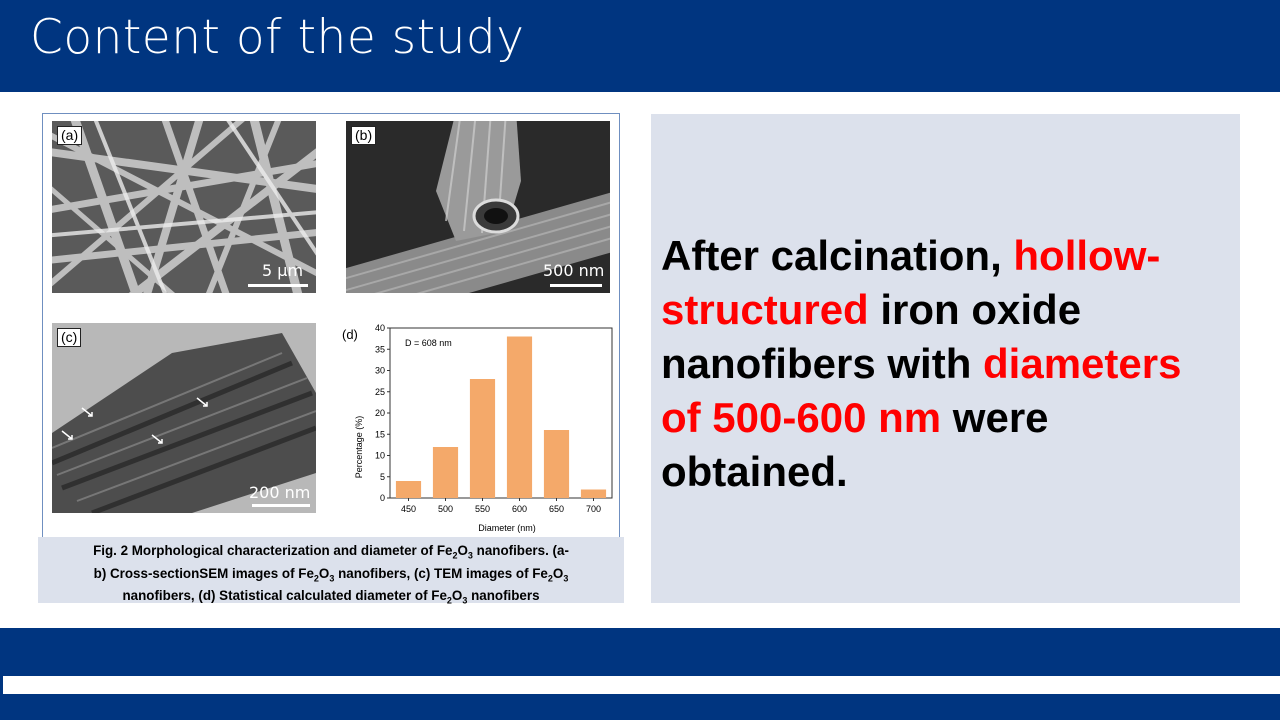 The image size is (1280, 720). Describe the element at coordinates (921, 390) in the screenshot. I see `highlight-diameter: diameters of 500-600 nm` at that location.